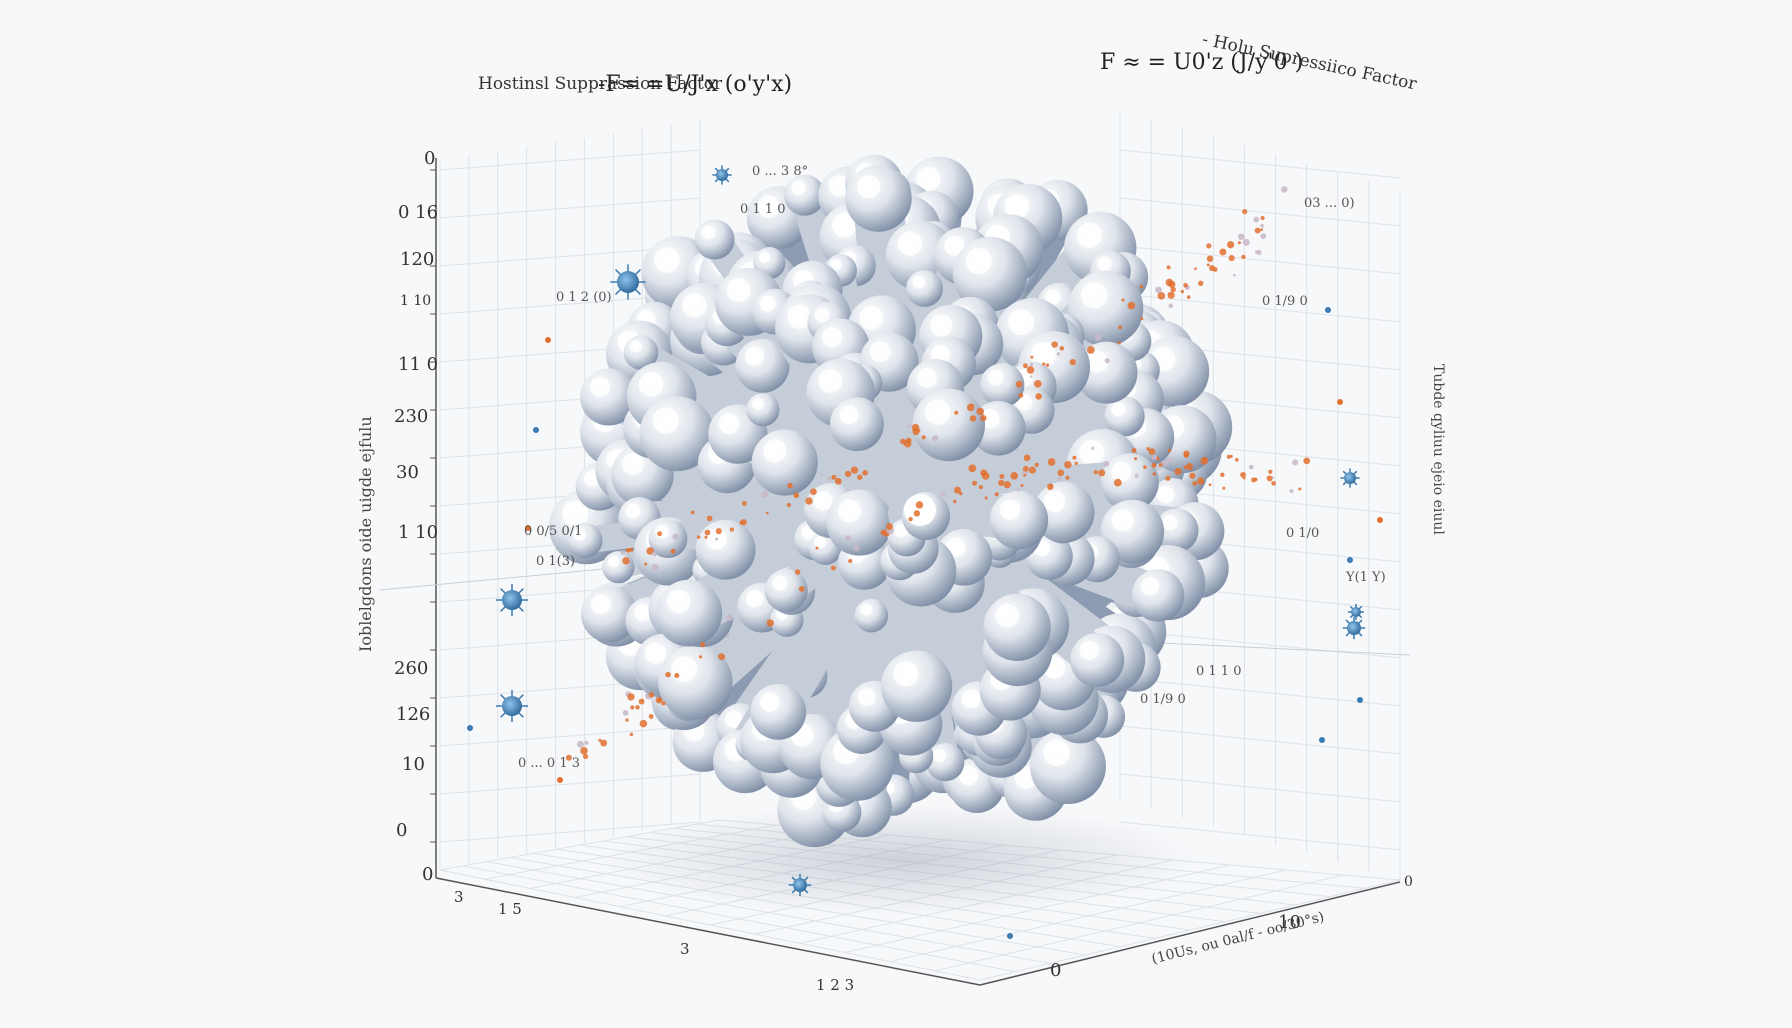 The image size is (1792, 1028). What do you see at coordinates (418, 532) in the screenshot?
I see `z-tick-label: 1 10` at bounding box center [418, 532].